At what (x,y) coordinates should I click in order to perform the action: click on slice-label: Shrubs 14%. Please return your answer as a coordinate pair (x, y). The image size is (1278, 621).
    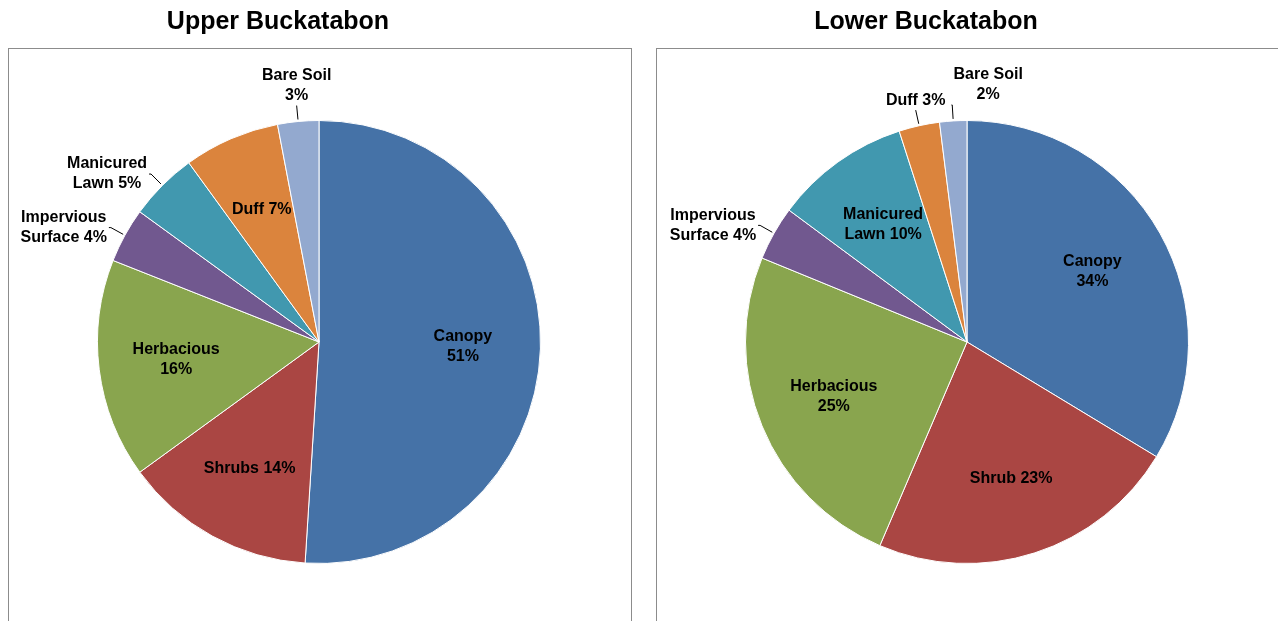
    Looking at the image, I should click on (249, 467).